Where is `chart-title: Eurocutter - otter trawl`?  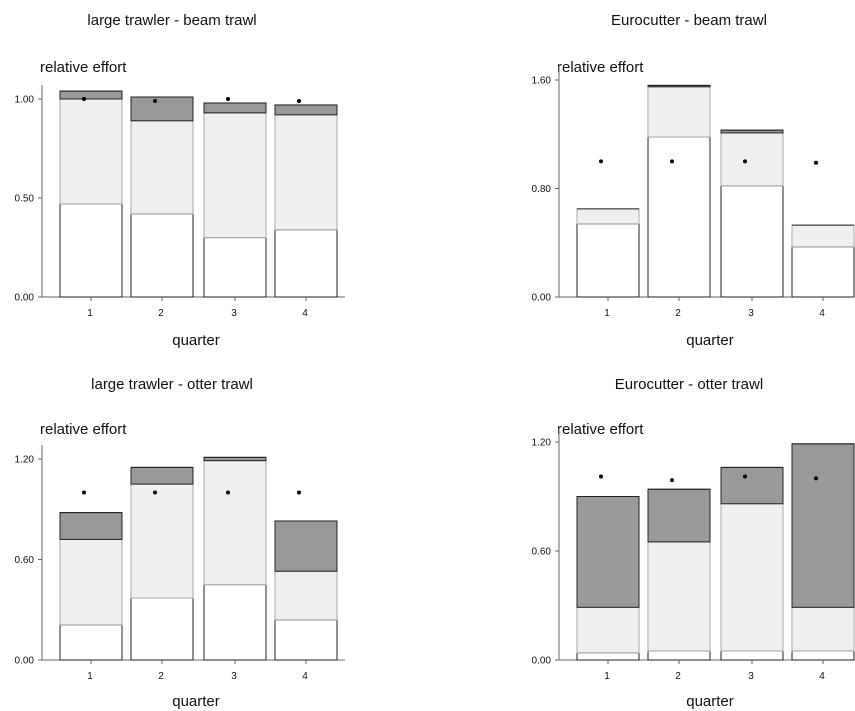
chart-title: Eurocutter - otter trawl is located at coordinates (689, 384).